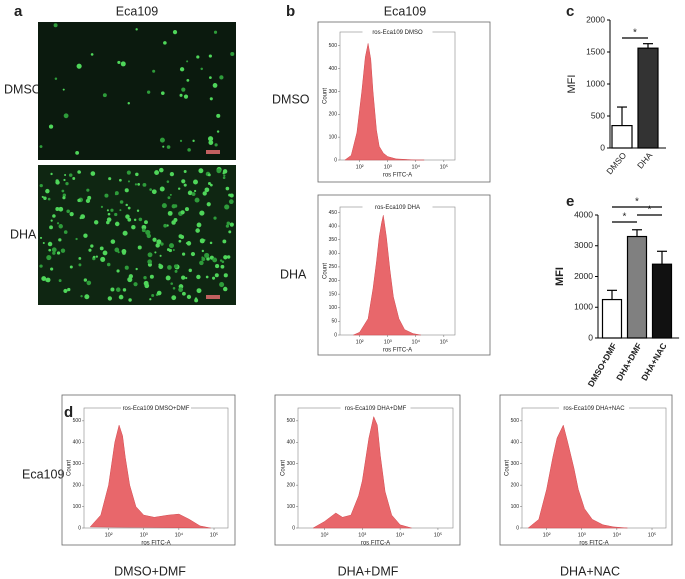  What do you see at coordinates (583, 276) in the screenshot?
I see `y-tick-label: 2000` at bounding box center [583, 276].